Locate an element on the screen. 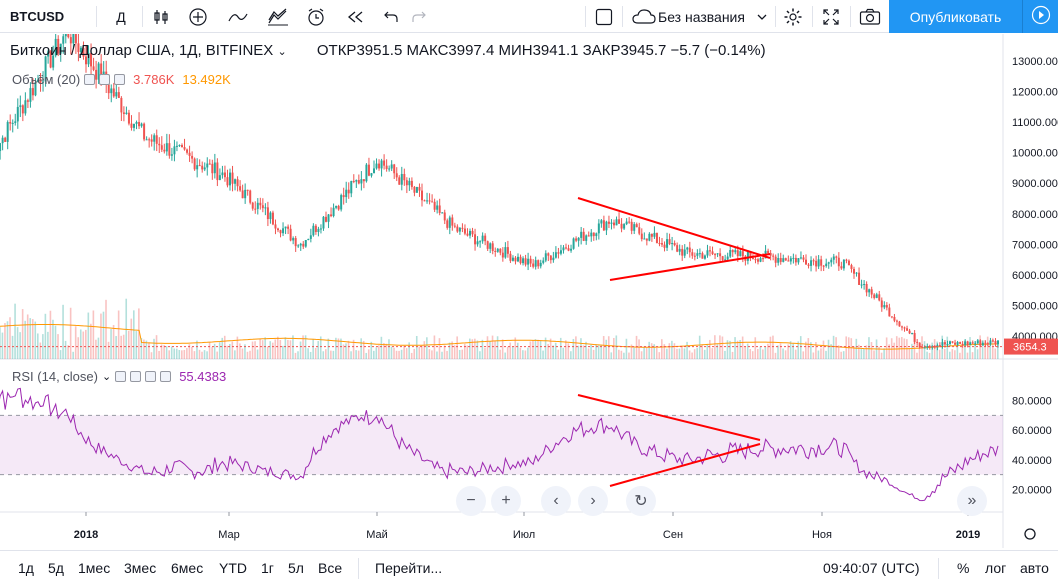  replay-icon is located at coordinates (355, 16).